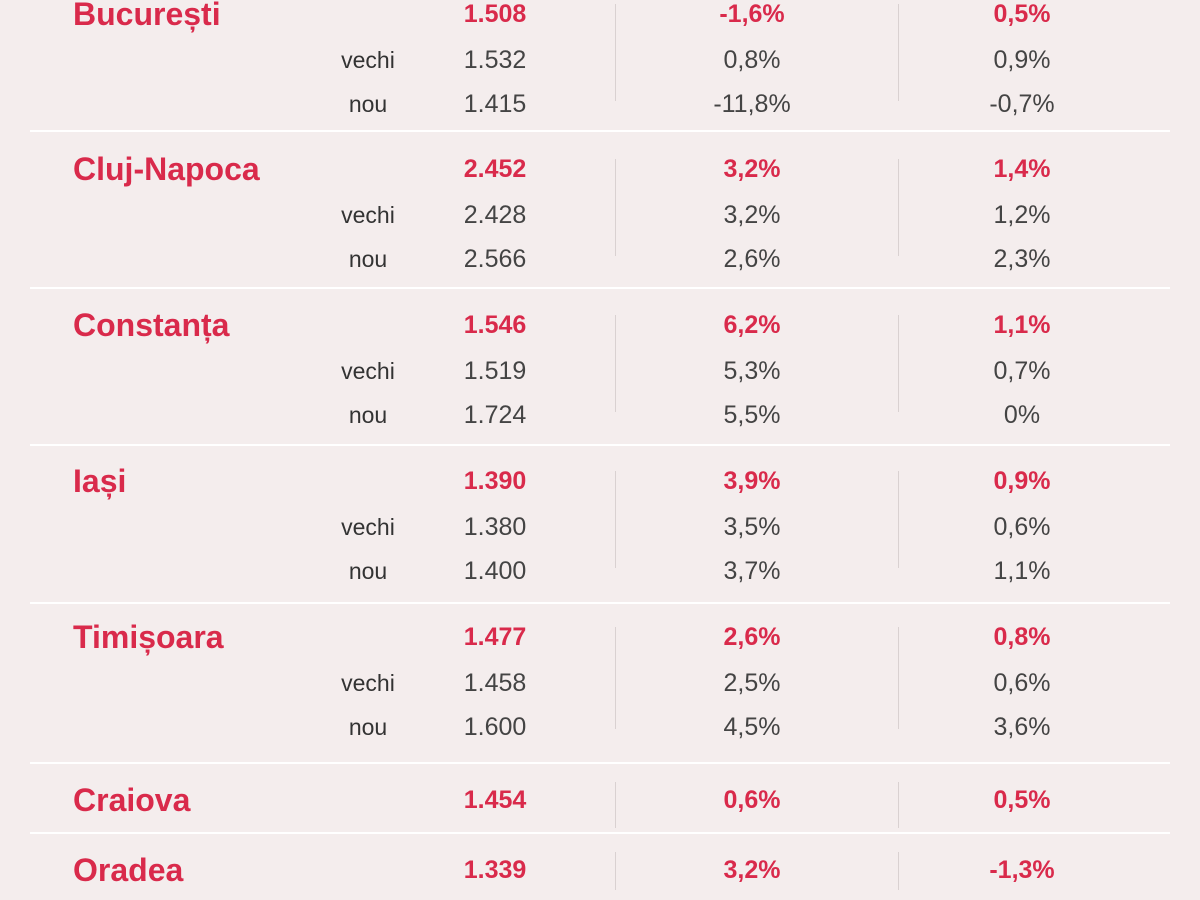 This screenshot has height=900, width=1200. What do you see at coordinates (1022, 571) in the screenshot?
I see `row-change-2: 1,1%` at bounding box center [1022, 571].